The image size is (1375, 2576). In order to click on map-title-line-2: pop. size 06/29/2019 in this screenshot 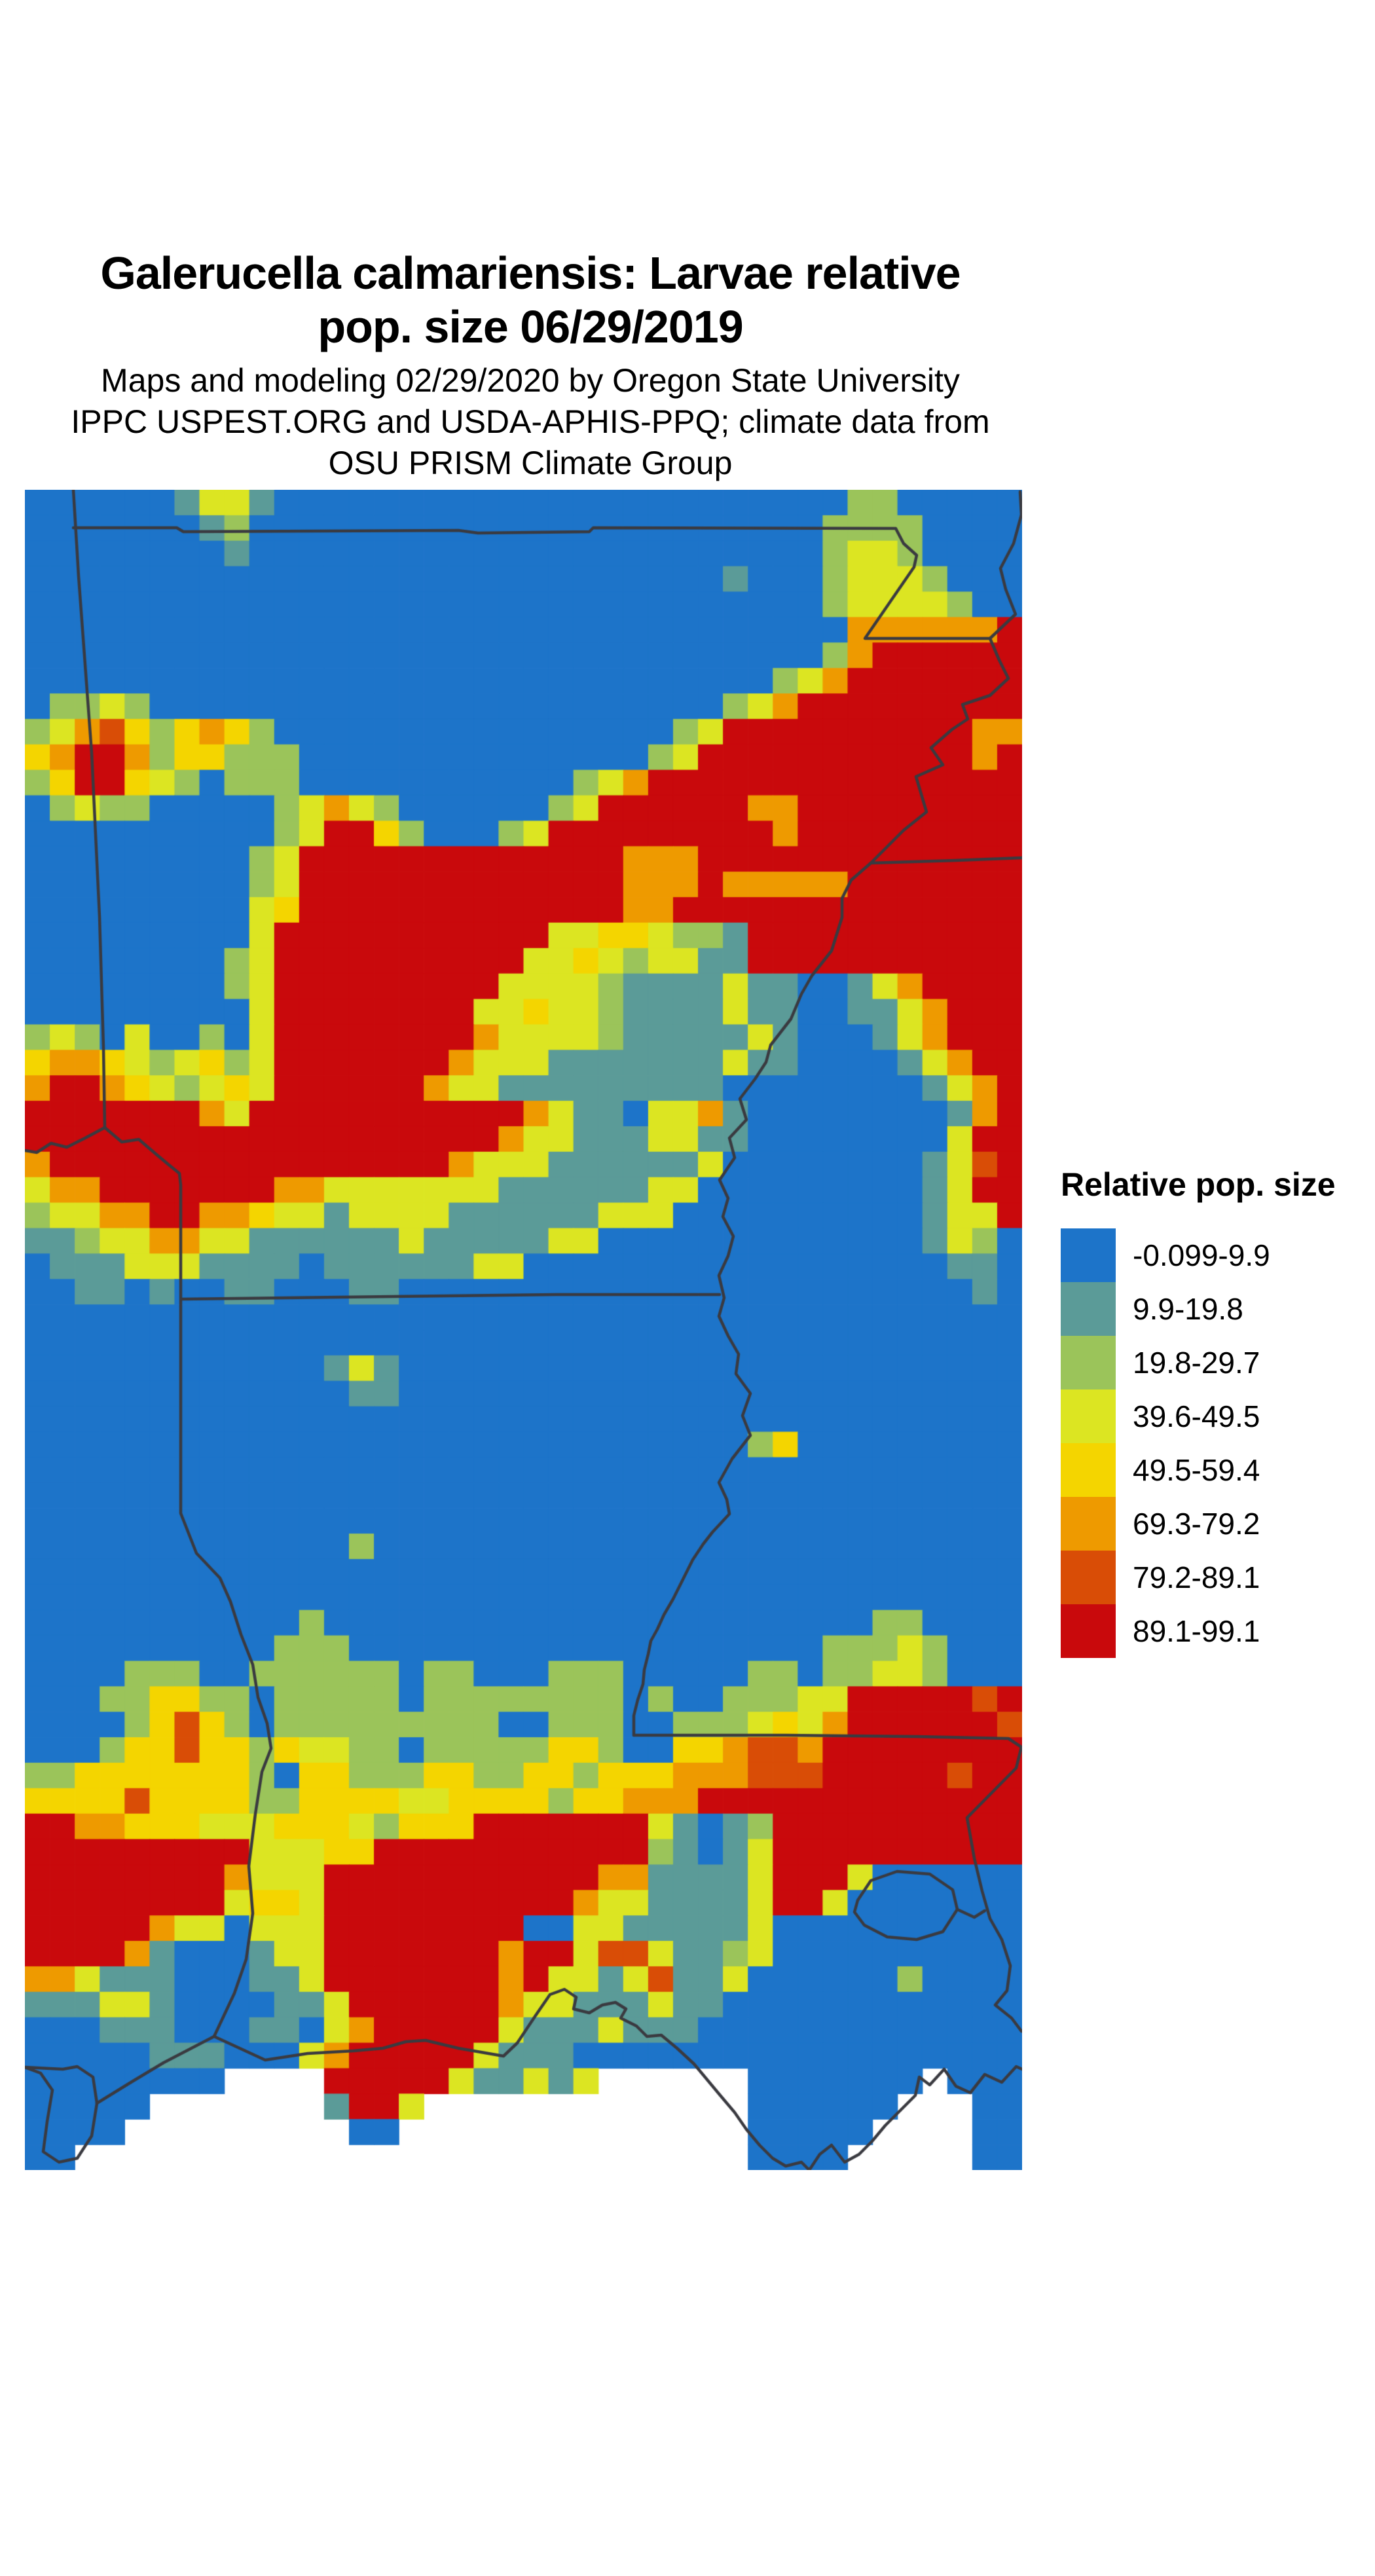, I will do `click(530, 326)`.